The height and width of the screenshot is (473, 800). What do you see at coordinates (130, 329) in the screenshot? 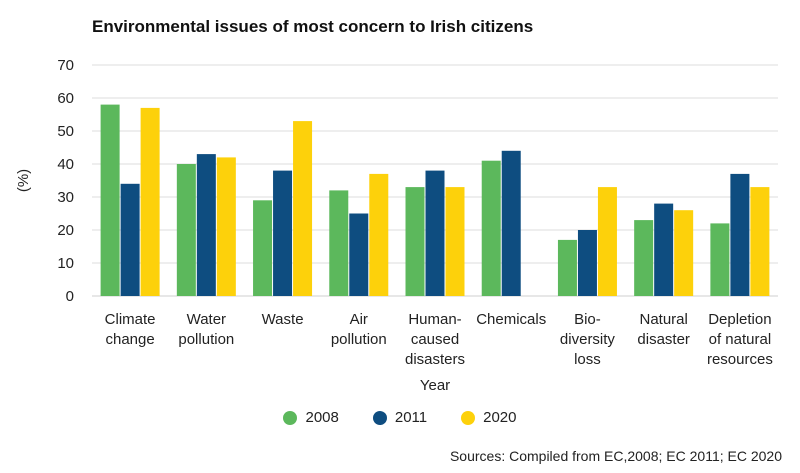
I see `x-tick-label: Climate change` at bounding box center [130, 329].